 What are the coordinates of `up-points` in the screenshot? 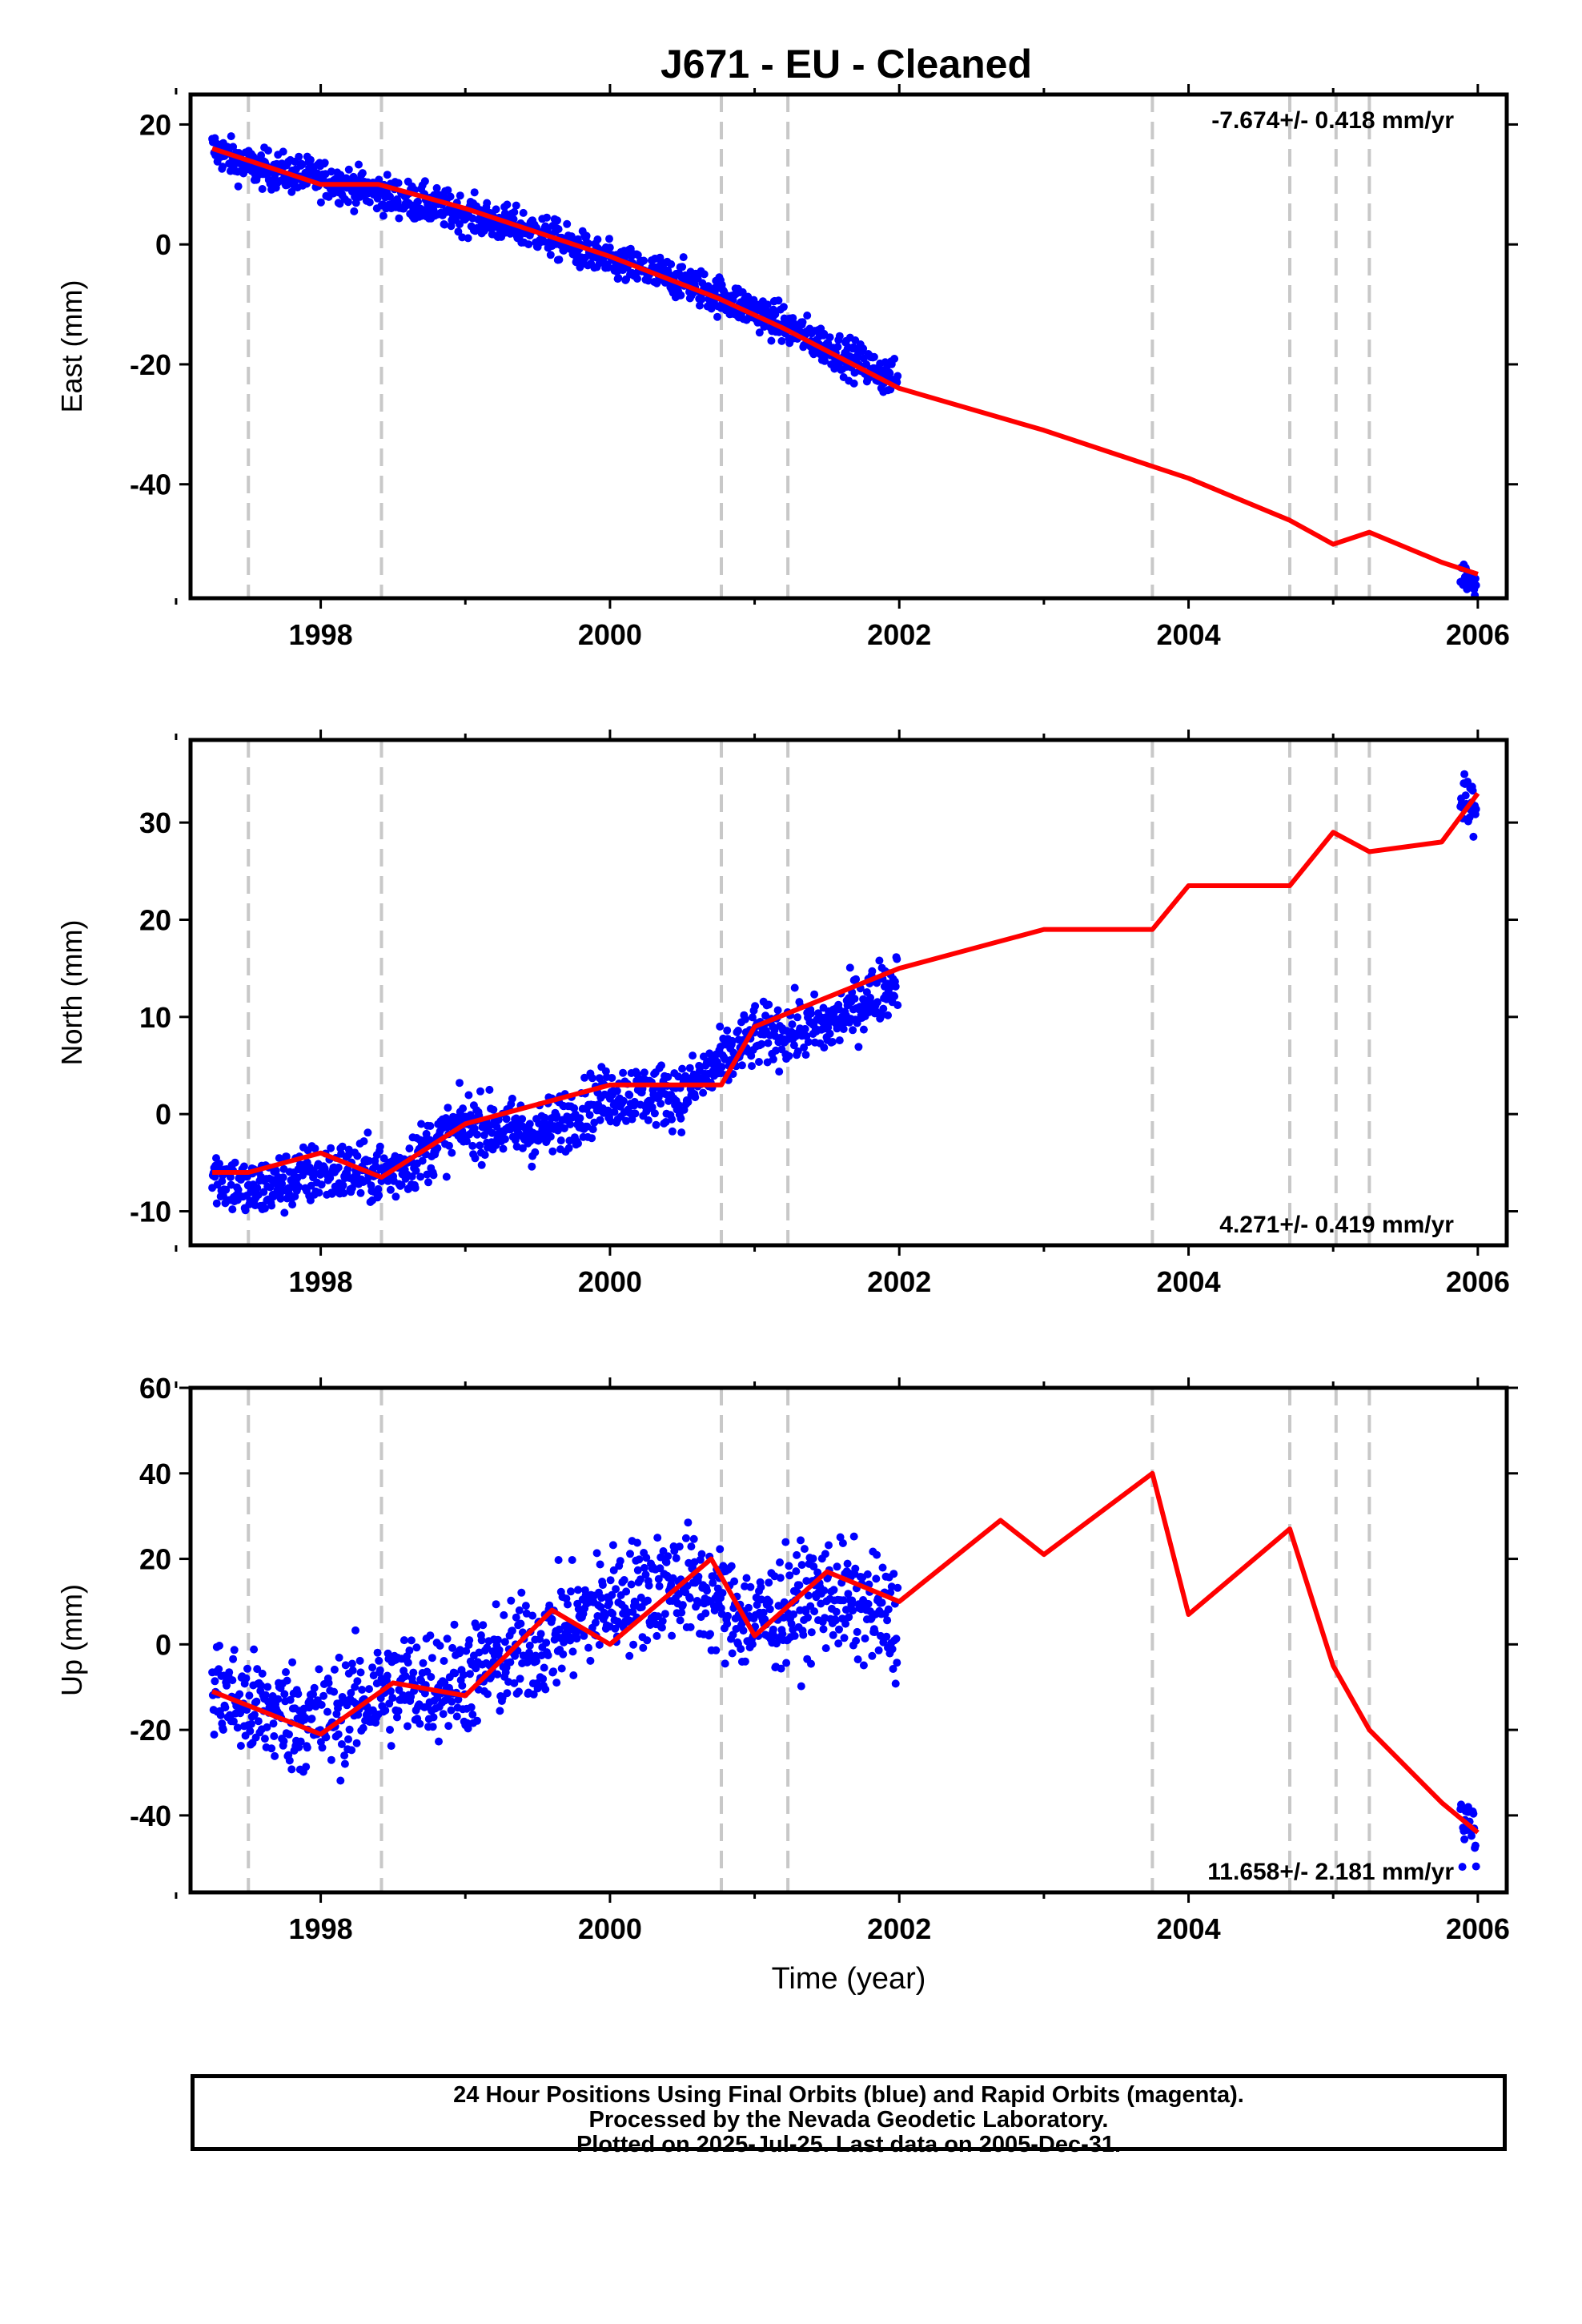 It's located at (844, 1695).